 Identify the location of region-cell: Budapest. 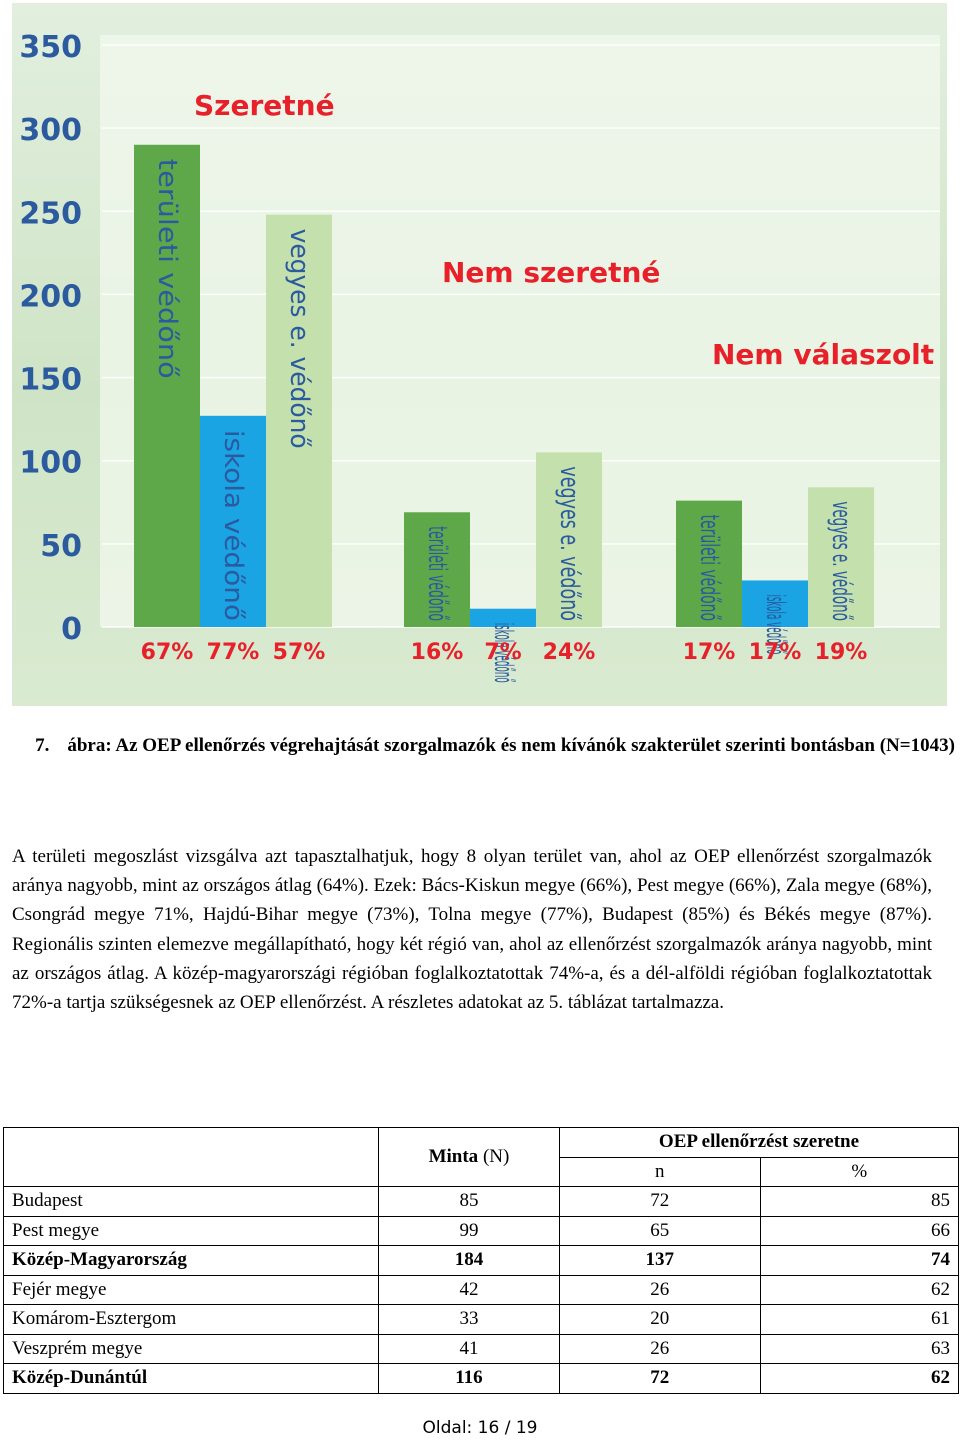
(191, 1201).